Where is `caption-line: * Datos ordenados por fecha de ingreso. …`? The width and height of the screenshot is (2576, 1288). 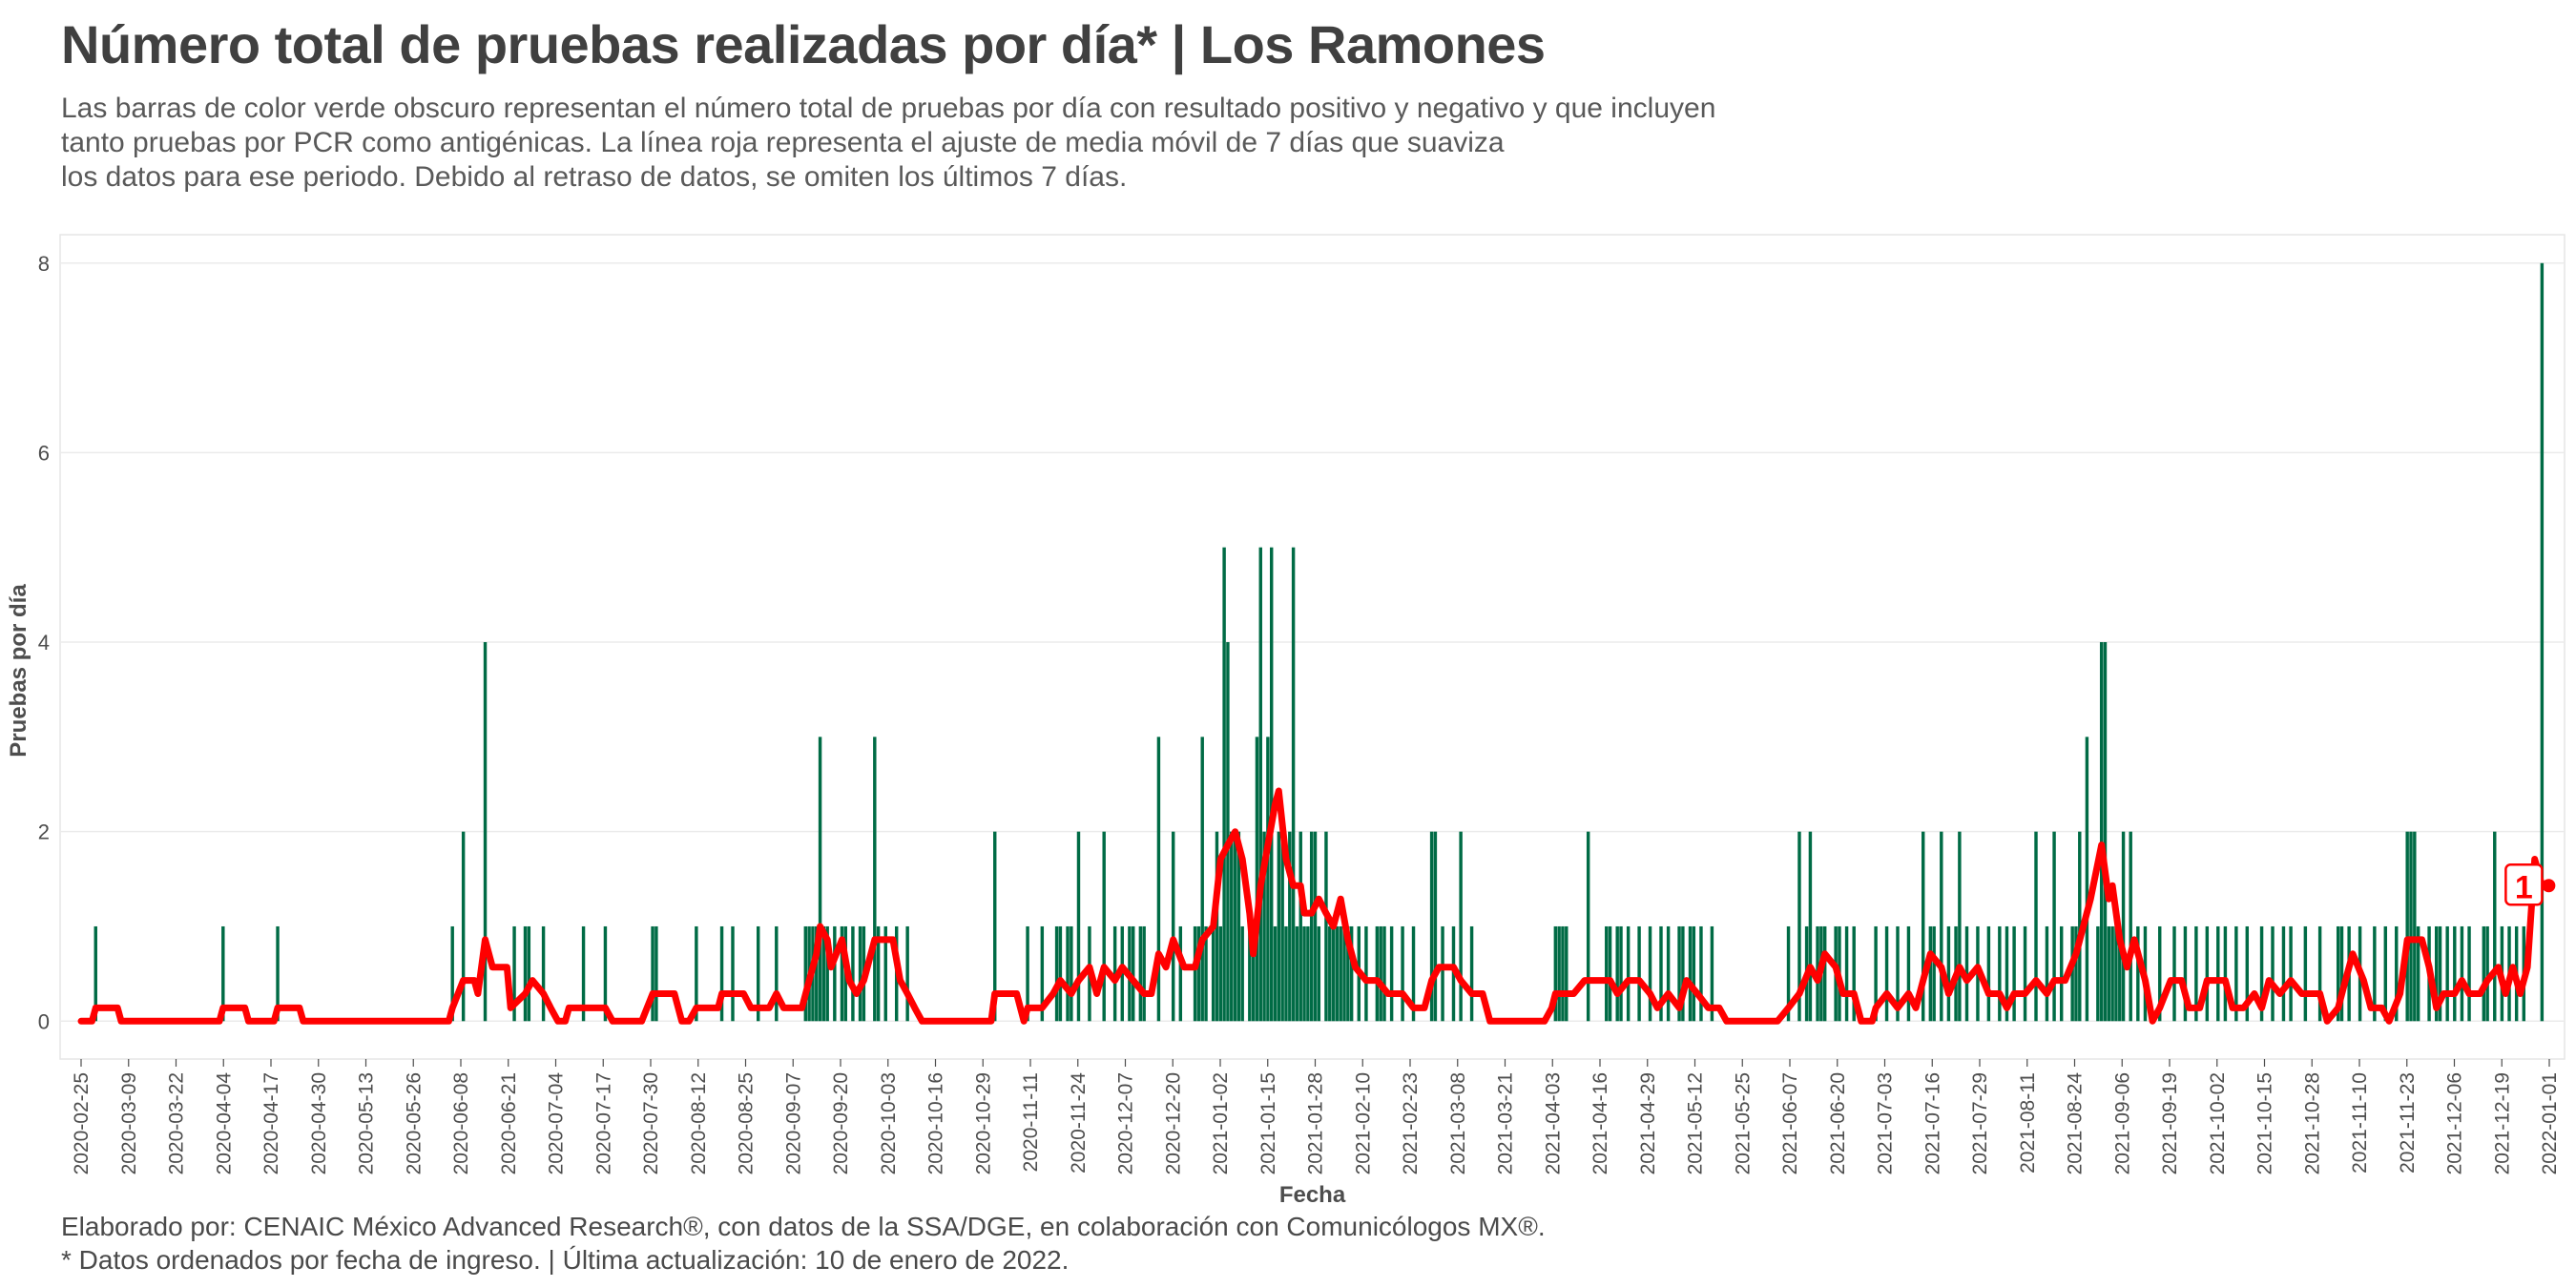 caption-line: * Datos ordenados por fecha de ingreso. … is located at coordinates (565, 1260).